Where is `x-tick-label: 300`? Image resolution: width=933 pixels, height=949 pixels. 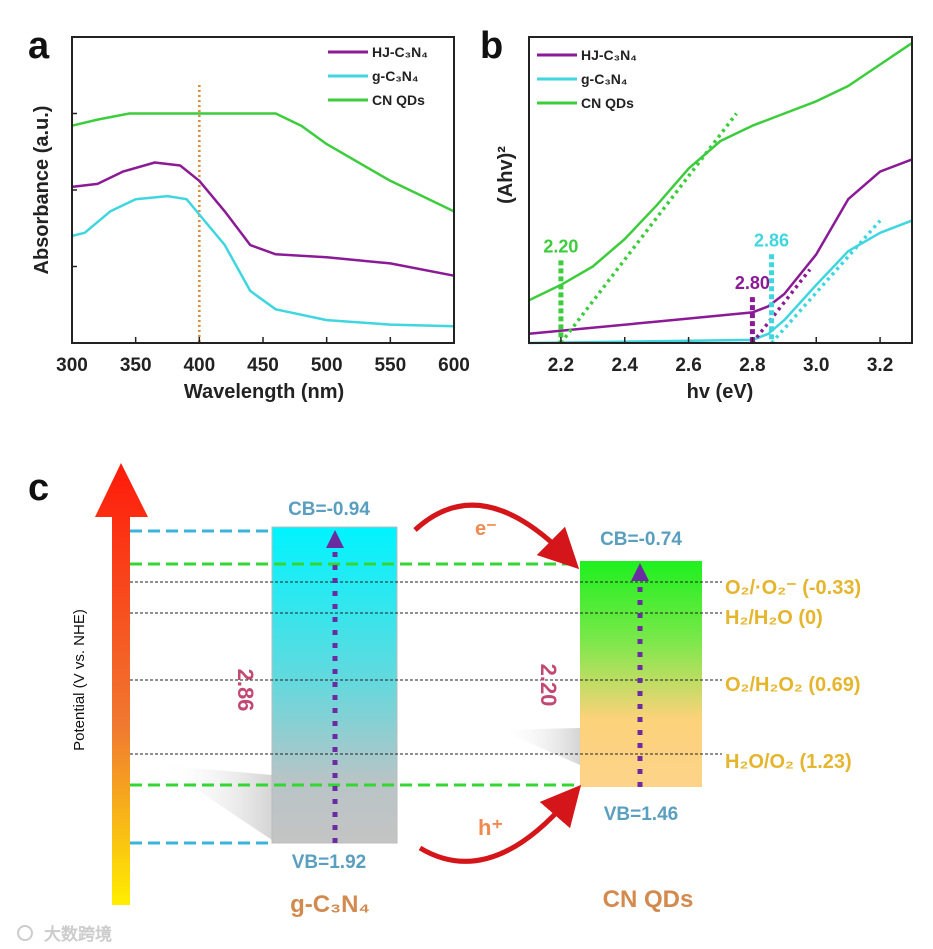 x-tick-label: 300 is located at coordinates (72, 365).